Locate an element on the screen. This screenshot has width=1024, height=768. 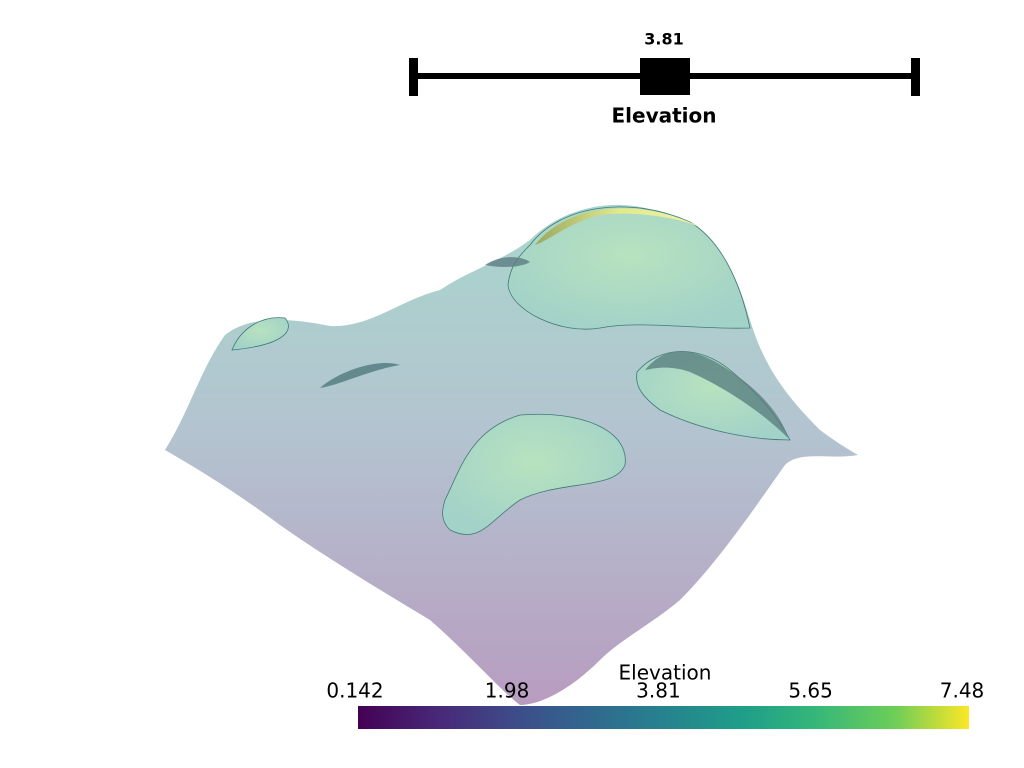
slider-handle is located at coordinates (665, 76).